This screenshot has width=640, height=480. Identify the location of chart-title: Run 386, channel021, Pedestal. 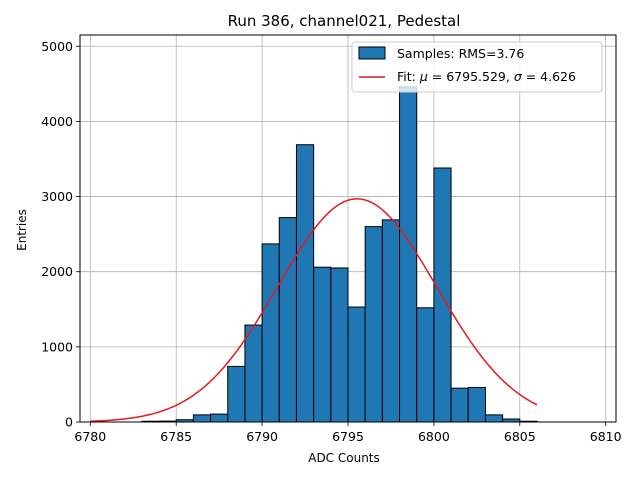
(344, 21).